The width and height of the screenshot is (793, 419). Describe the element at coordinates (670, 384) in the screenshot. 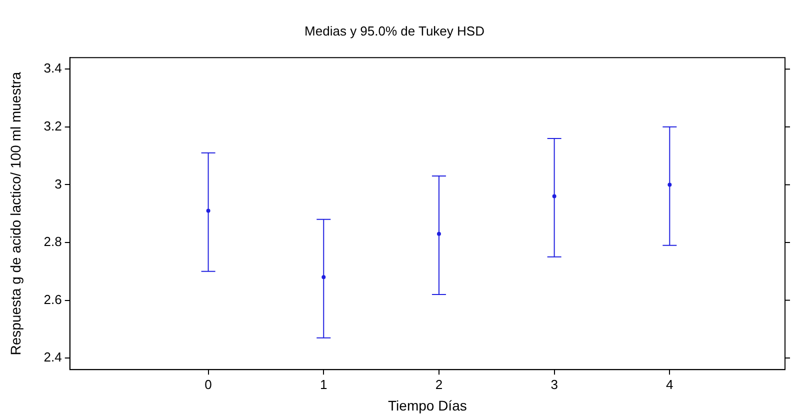

I see `x-tick-label: 4` at that location.